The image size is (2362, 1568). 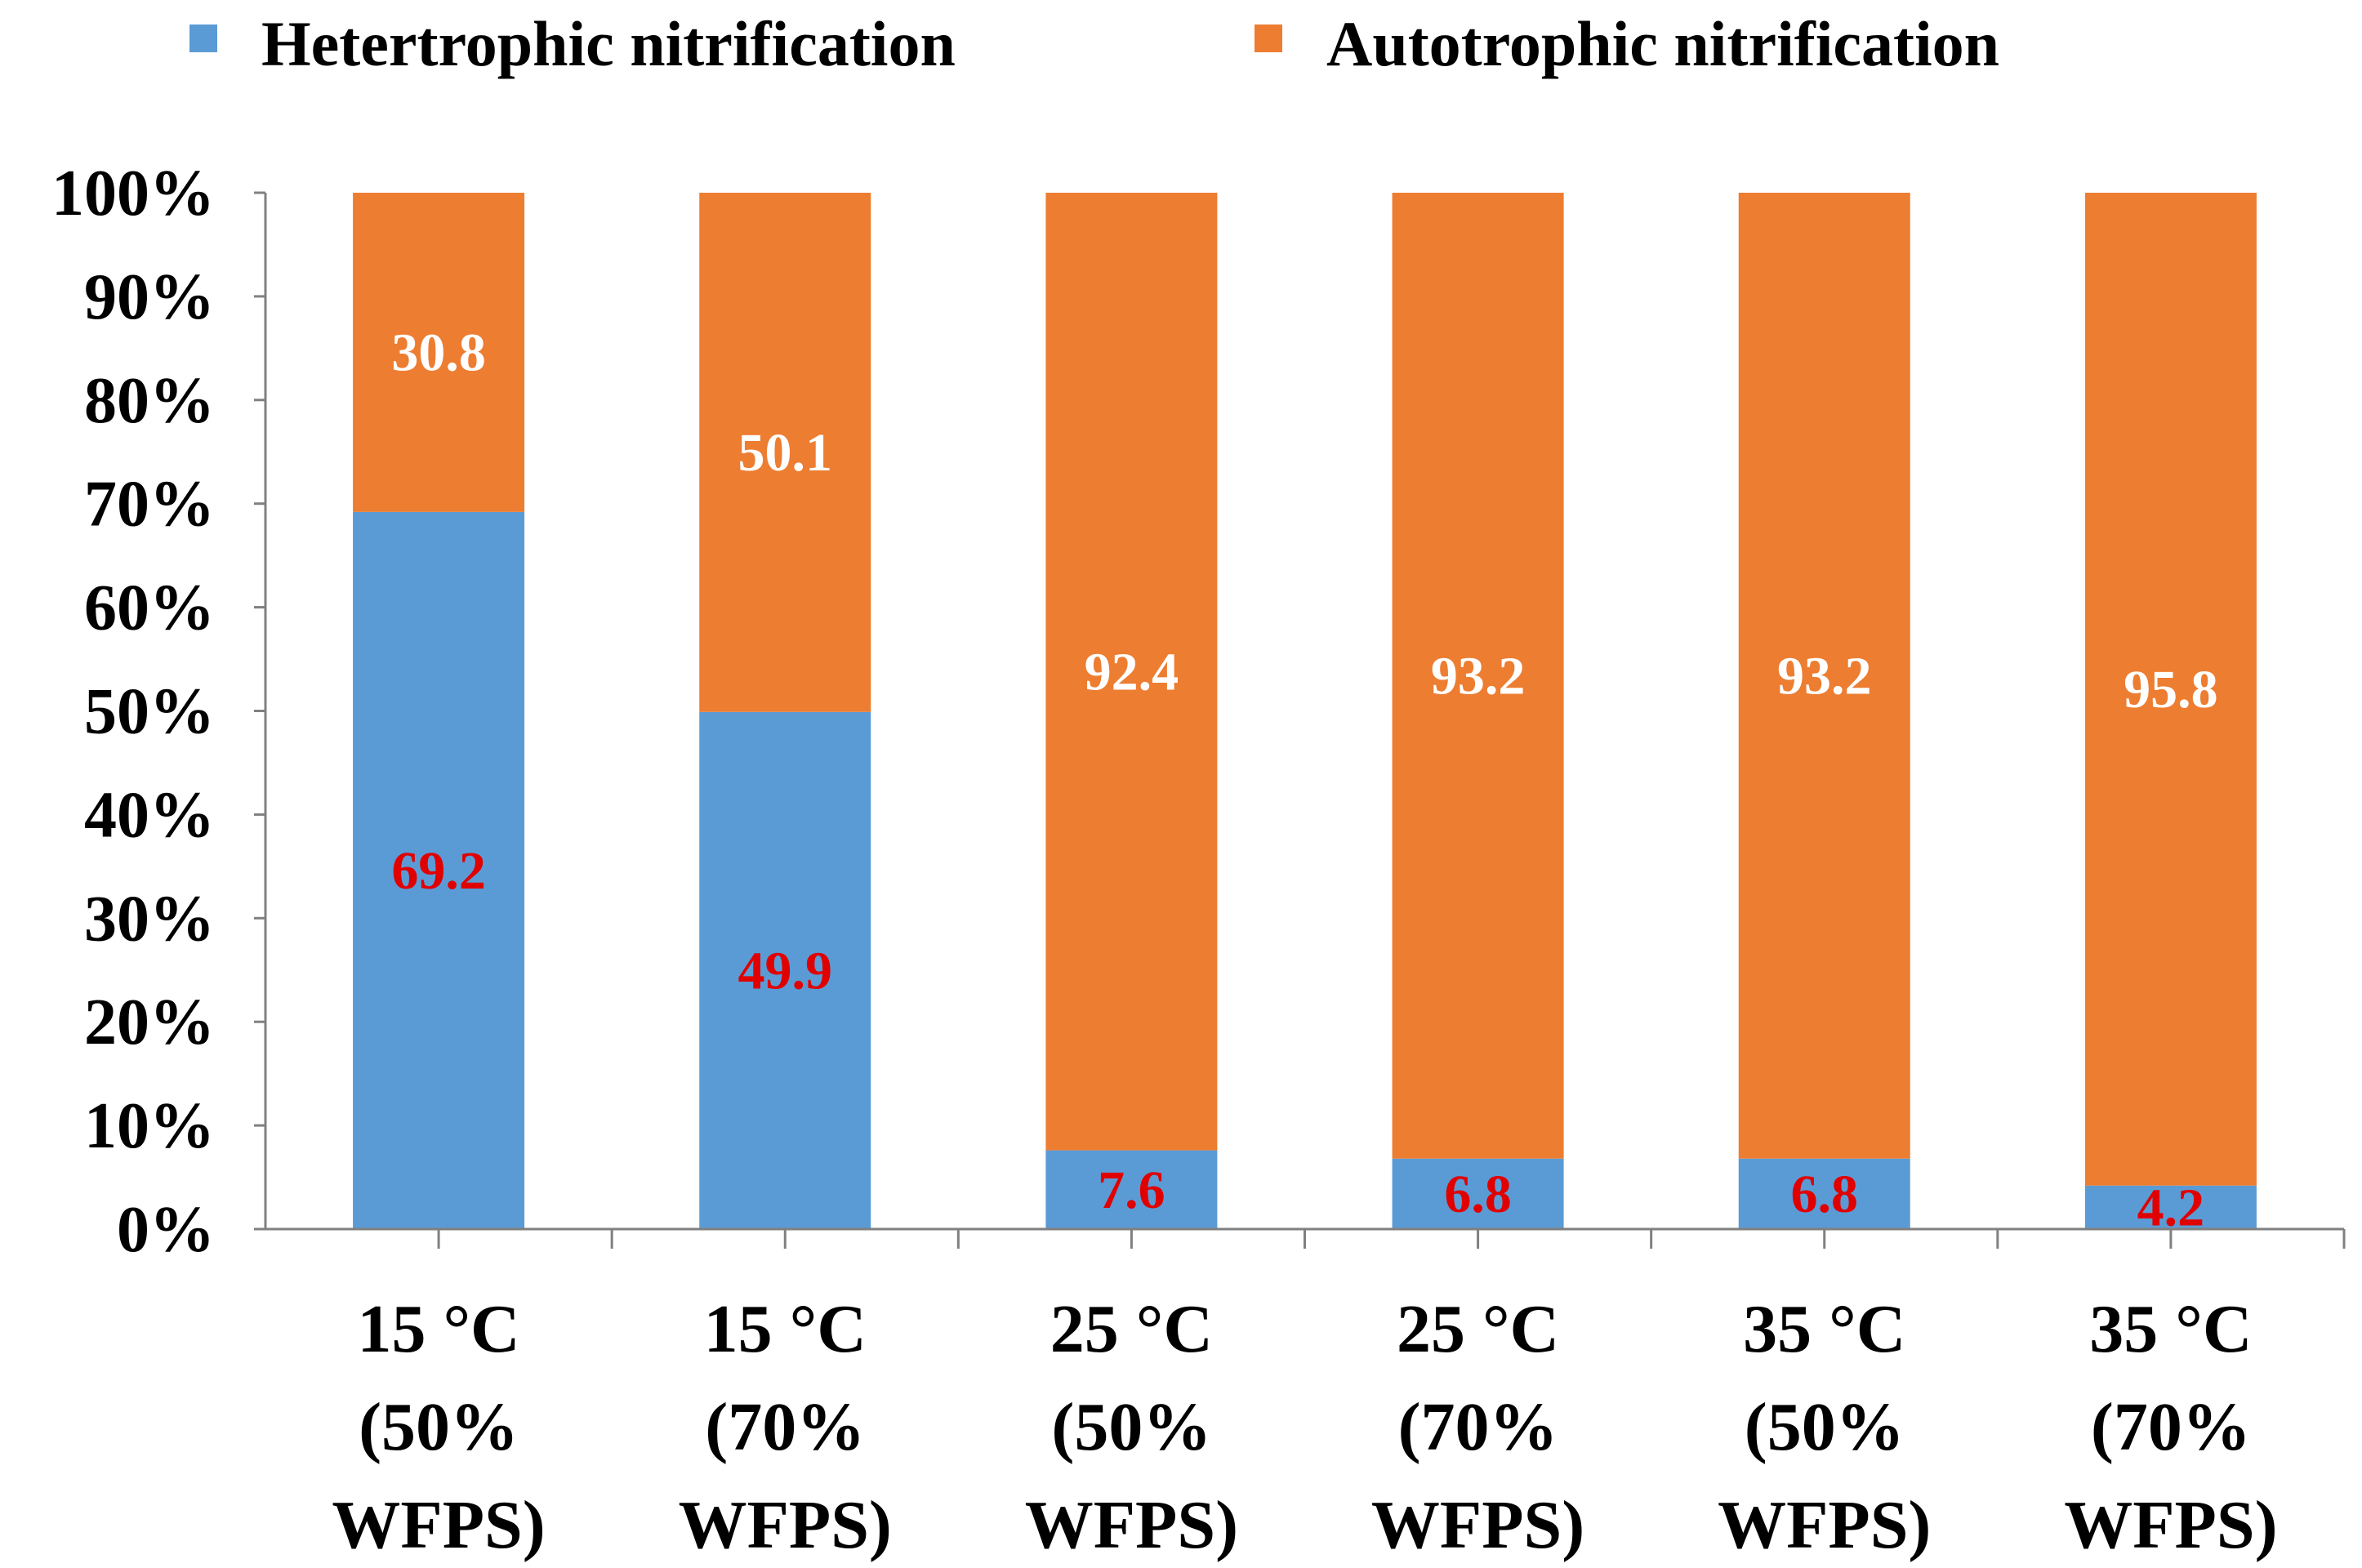 I want to click on y-tick-label: 90%, so click(x=149, y=297).